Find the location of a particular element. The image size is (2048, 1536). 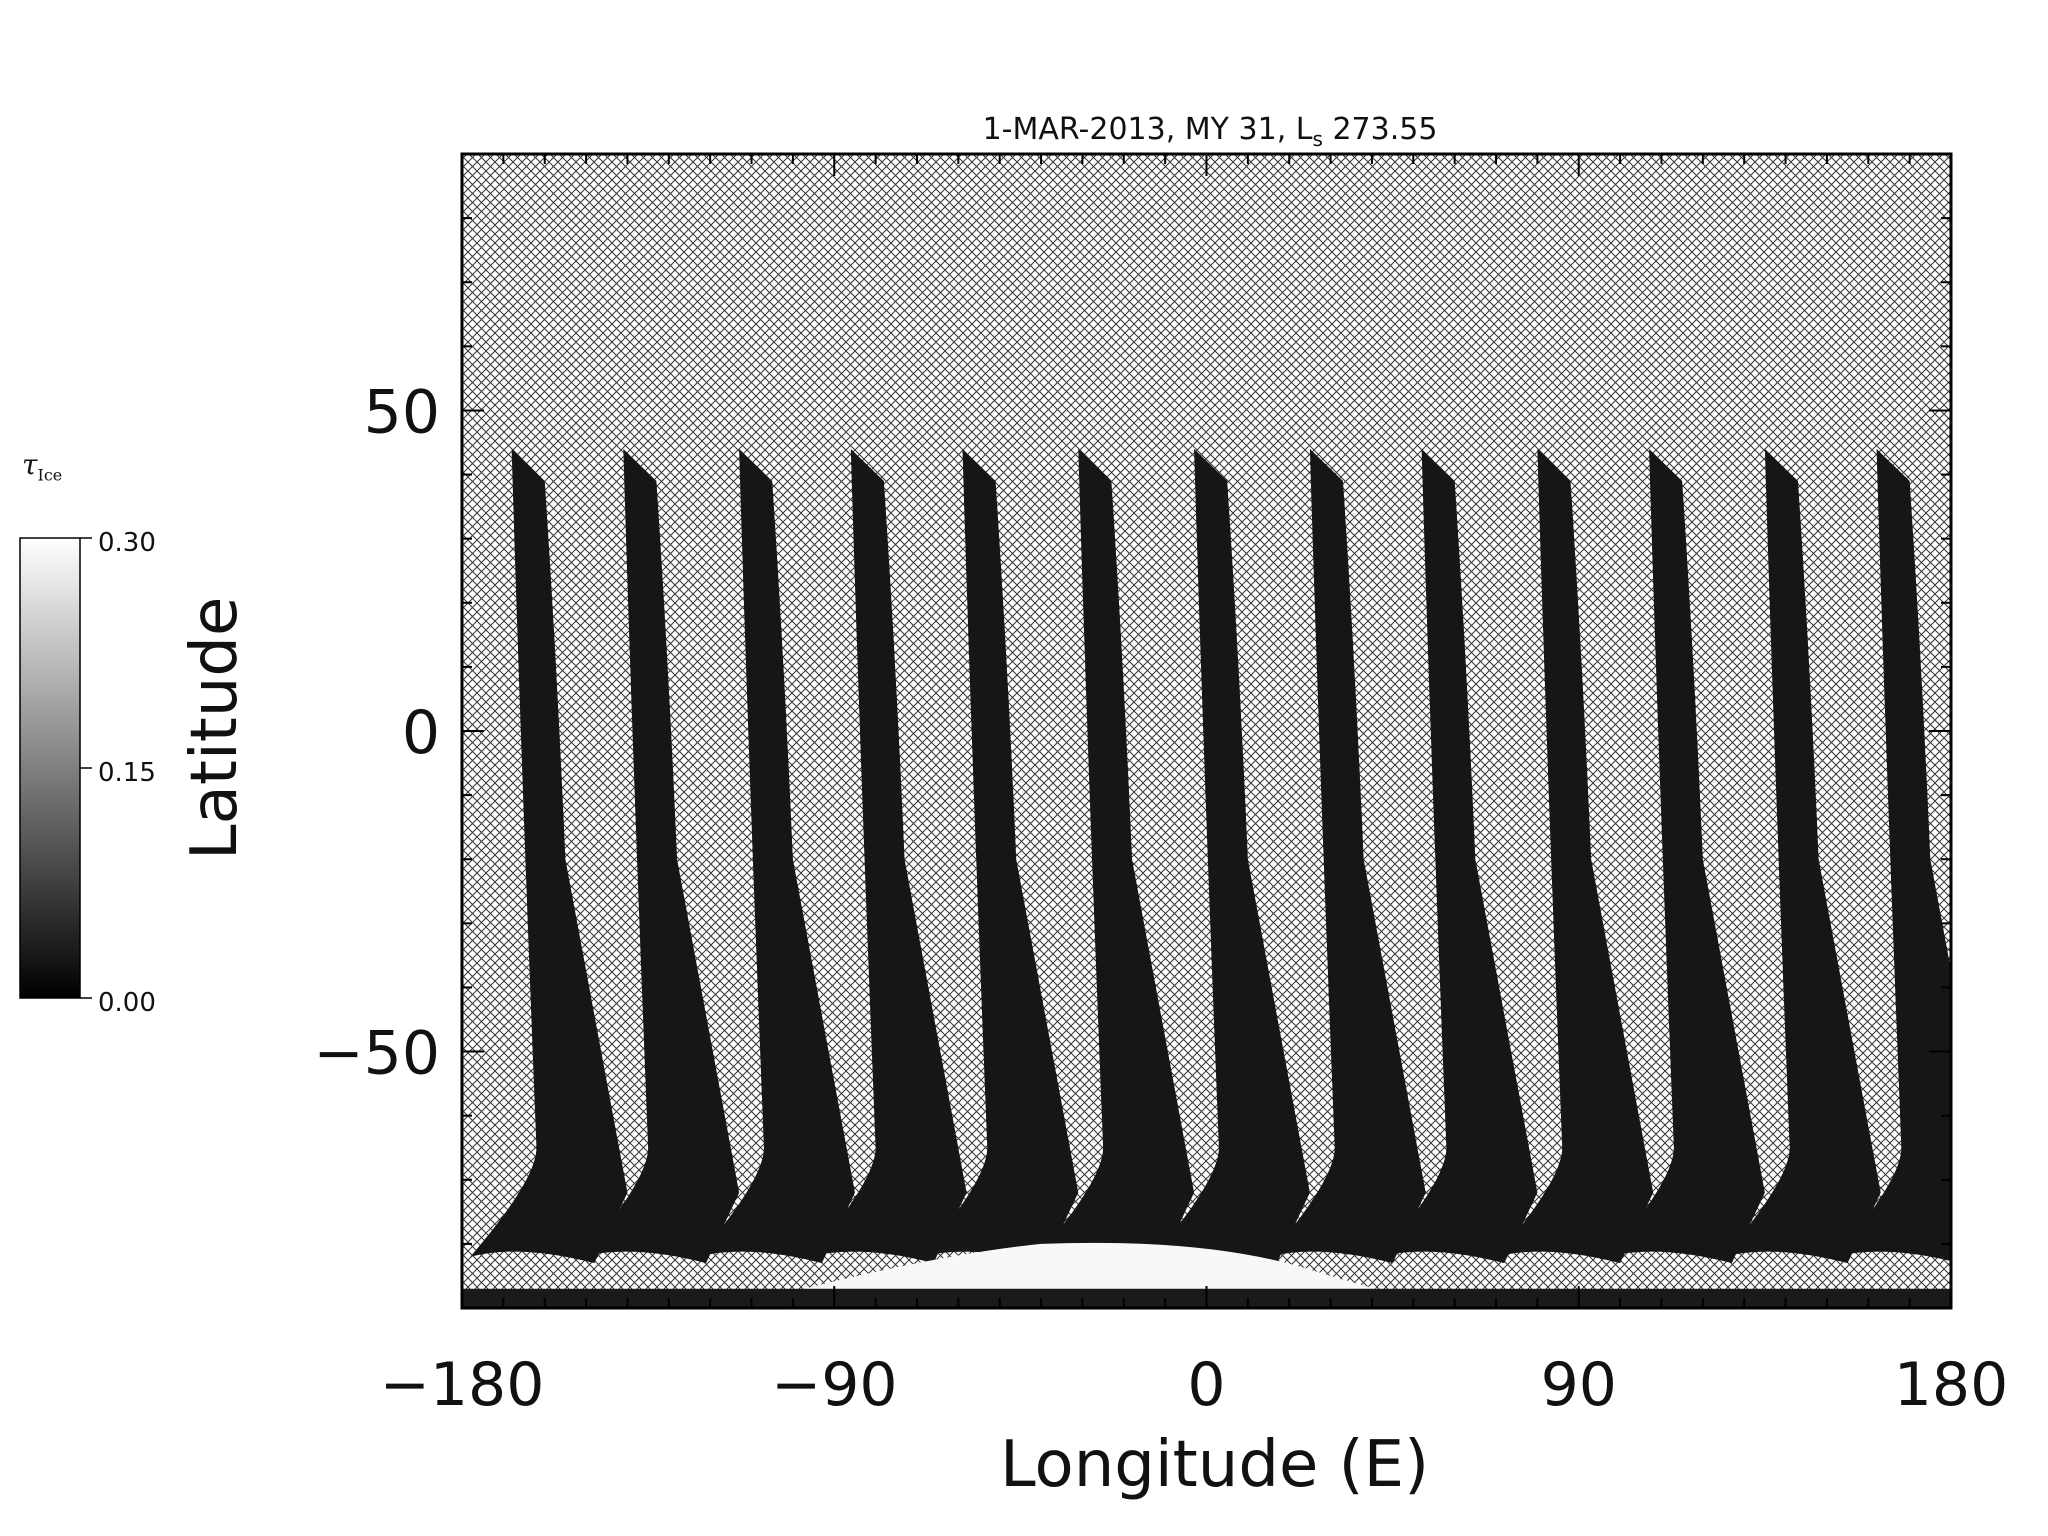

colorbar-tick-label: 0.30 is located at coordinates (127, 543).